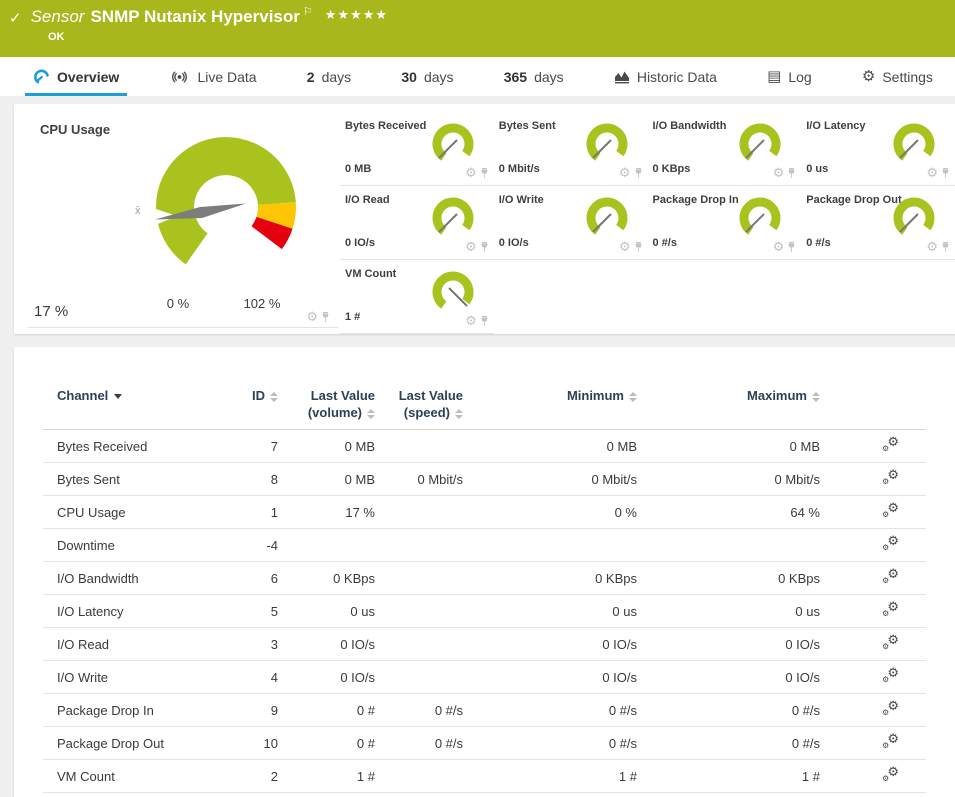 Image resolution: width=955 pixels, height=797 pixels. I want to click on tab-30-days: 30 days, so click(427, 76).